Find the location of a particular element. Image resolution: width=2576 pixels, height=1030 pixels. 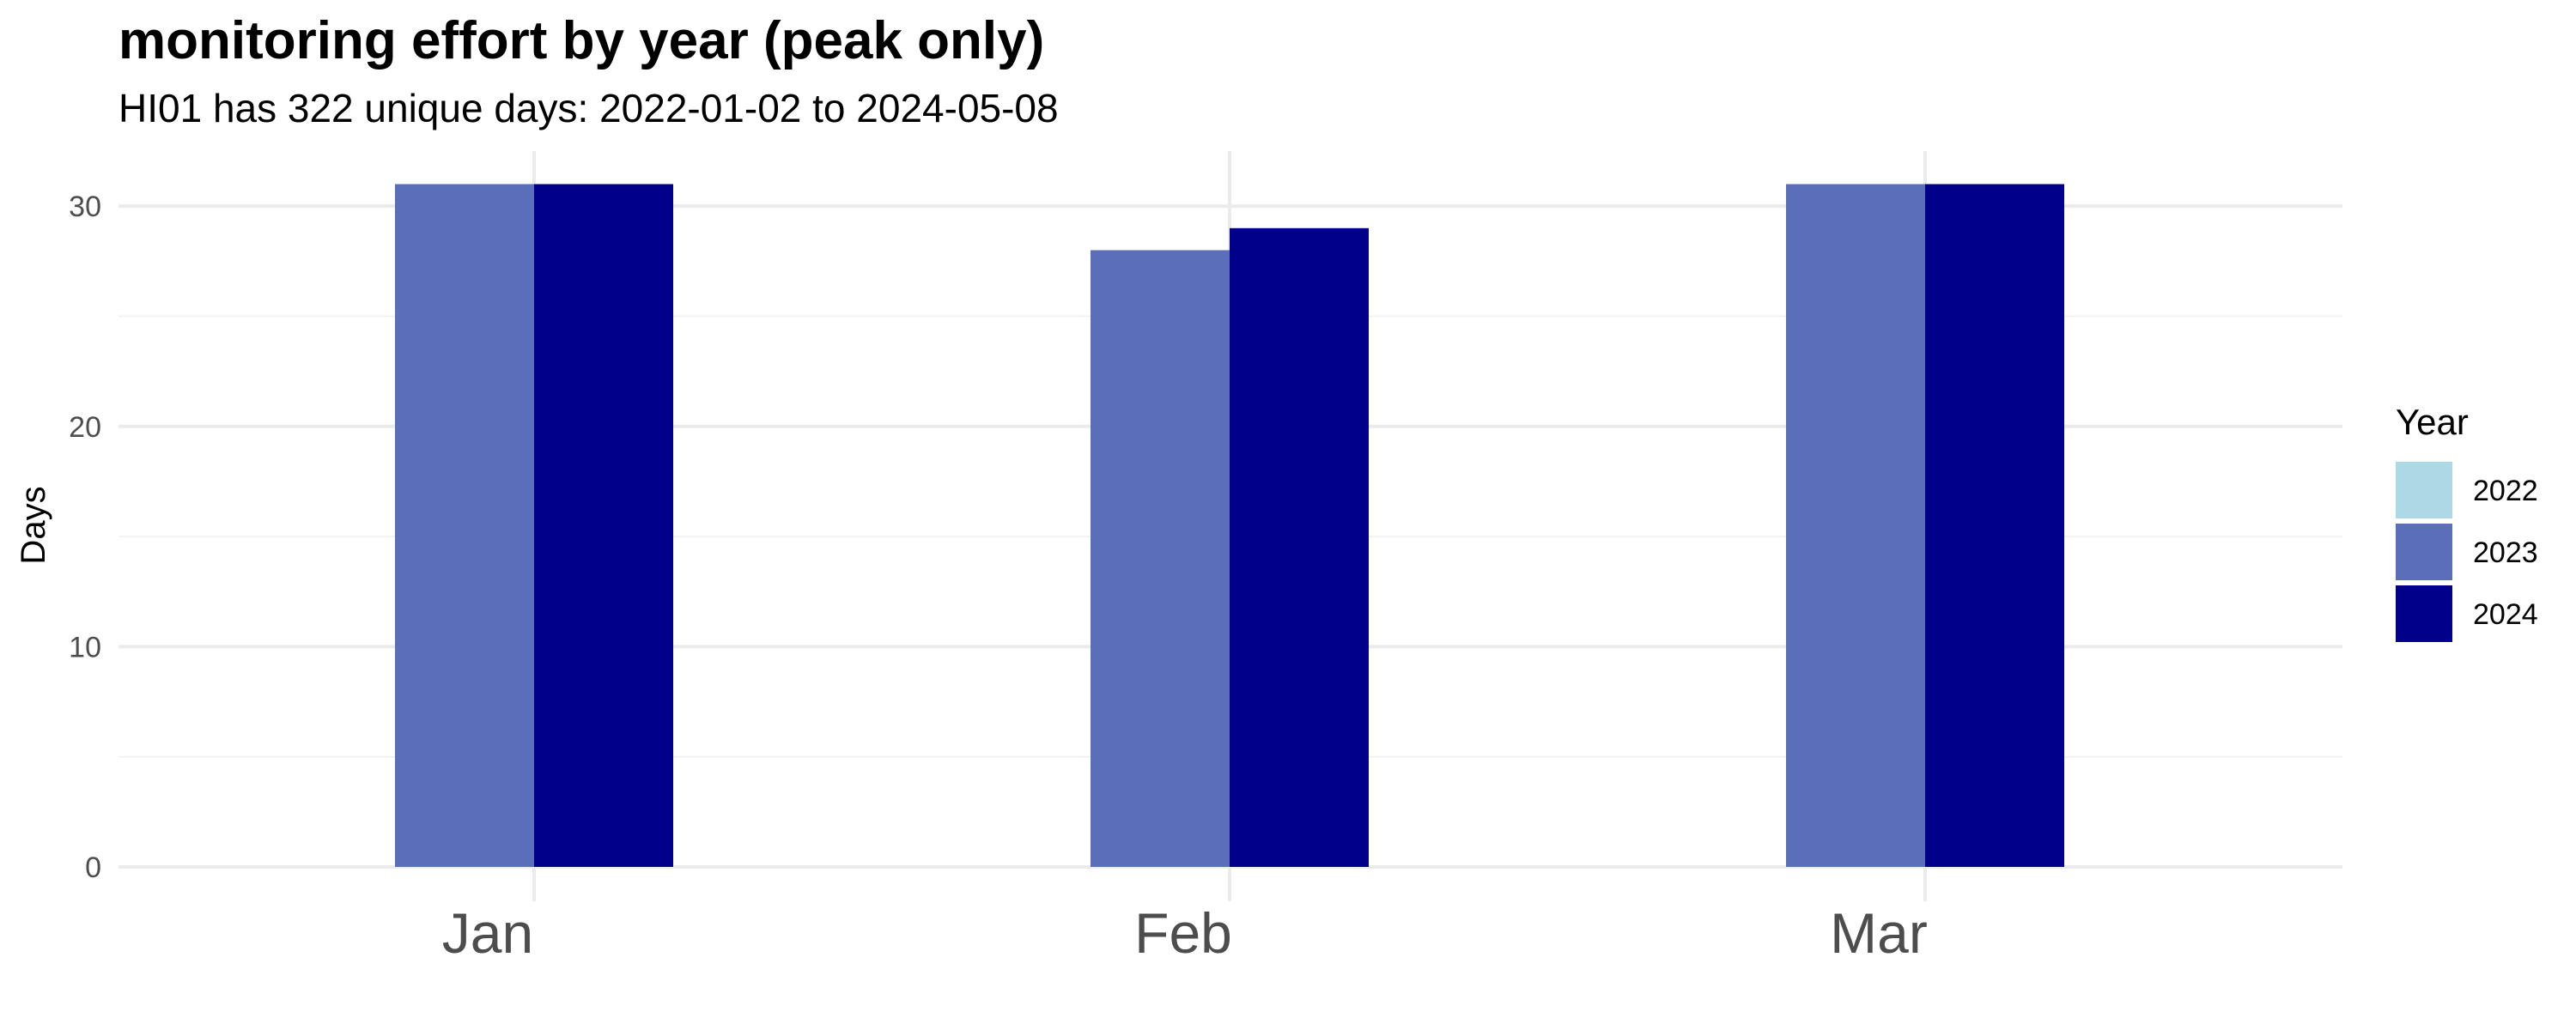

legend-label: 2023 is located at coordinates (2506, 552).